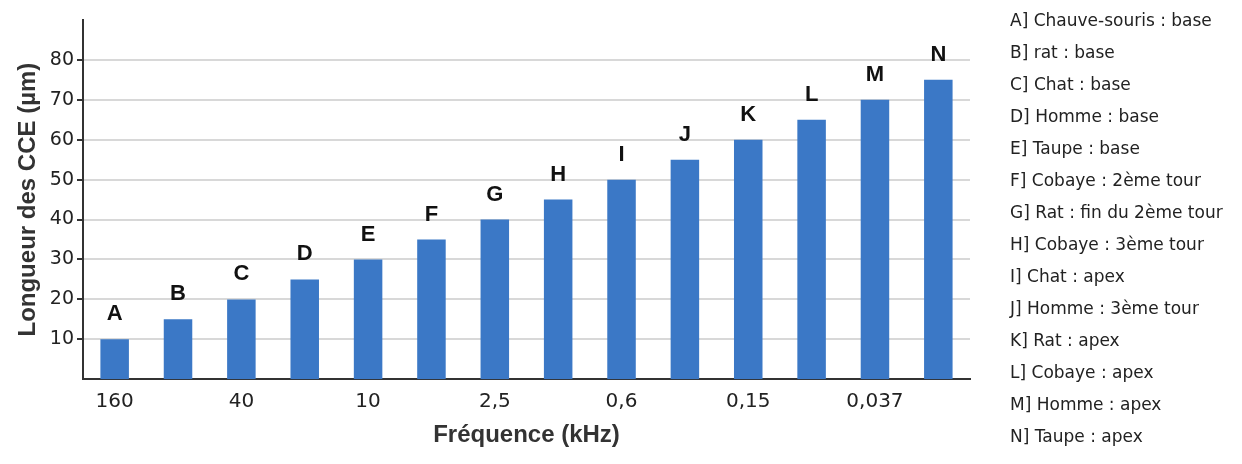  I want to click on y-axis-title: Longueur des CCE (µm), so click(27, 199).